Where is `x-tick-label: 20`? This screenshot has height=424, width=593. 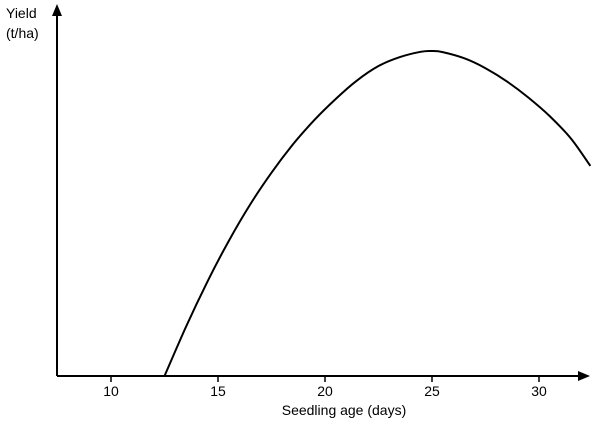
x-tick-label: 20 is located at coordinates (325, 391).